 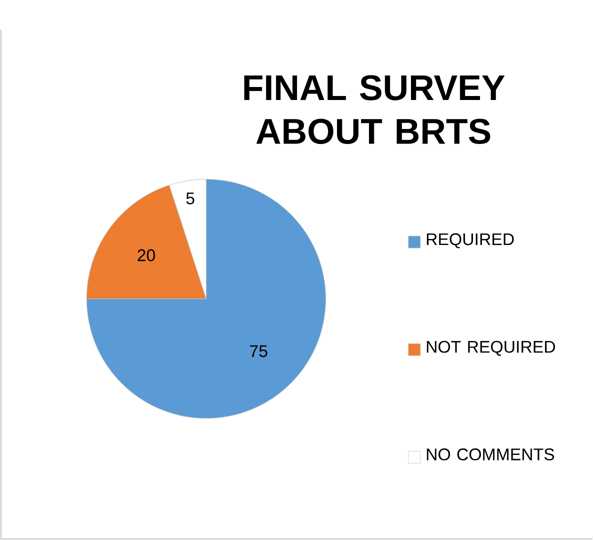 What do you see at coordinates (146, 255) in the screenshot?
I see `data-label: 20` at bounding box center [146, 255].